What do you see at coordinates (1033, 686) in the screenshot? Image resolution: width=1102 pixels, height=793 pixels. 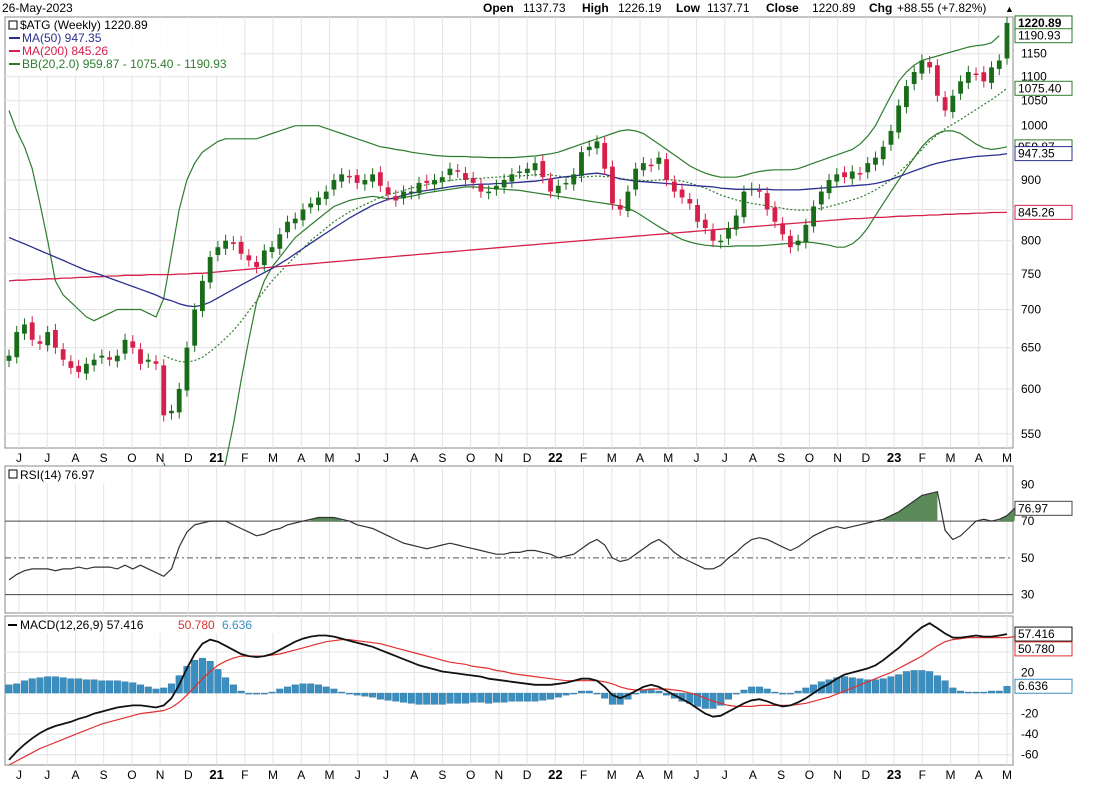 I see `macd-last-tag: 6.636` at bounding box center [1033, 686].